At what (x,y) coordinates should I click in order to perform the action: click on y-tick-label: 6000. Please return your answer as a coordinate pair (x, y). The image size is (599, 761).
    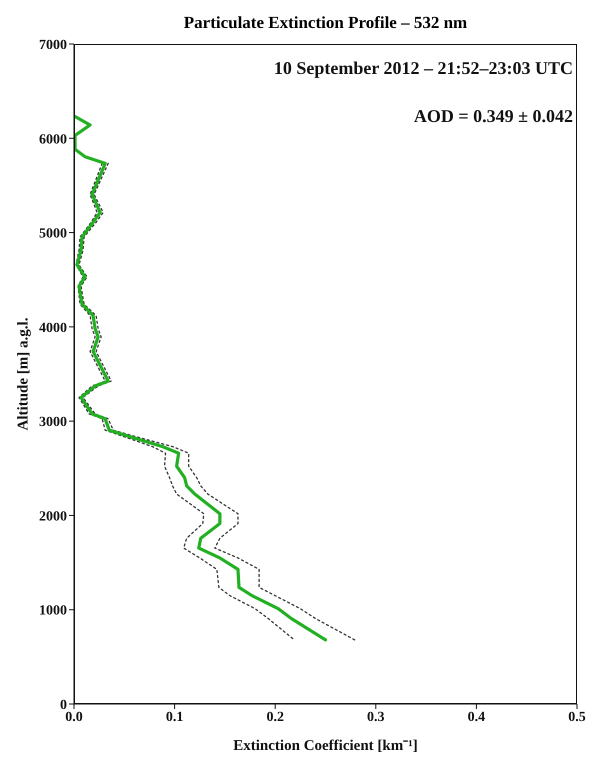
    Looking at the image, I should click on (53, 140).